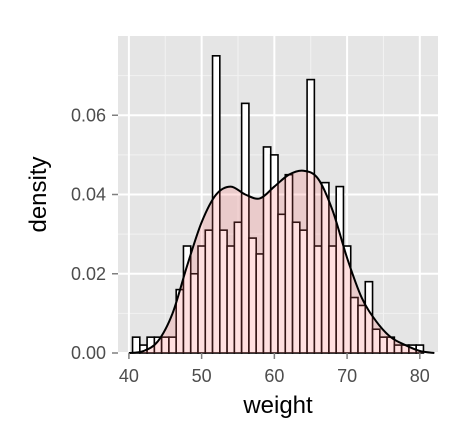 This screenshot has height=444, width=474. What do you see at coordinates (88, 115) in the screenshot?
I see `y-tick-label: 0.06` at bounding box center [88, 115].